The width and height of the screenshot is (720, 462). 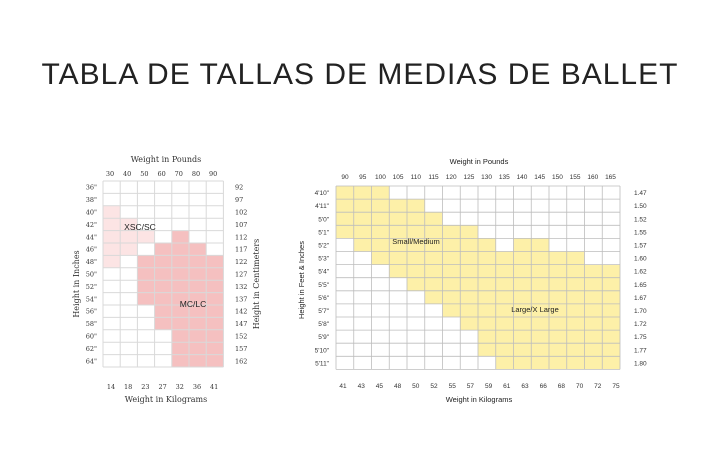 I want to click on y-right-tick-label: 147, so click(x=241, y=324).